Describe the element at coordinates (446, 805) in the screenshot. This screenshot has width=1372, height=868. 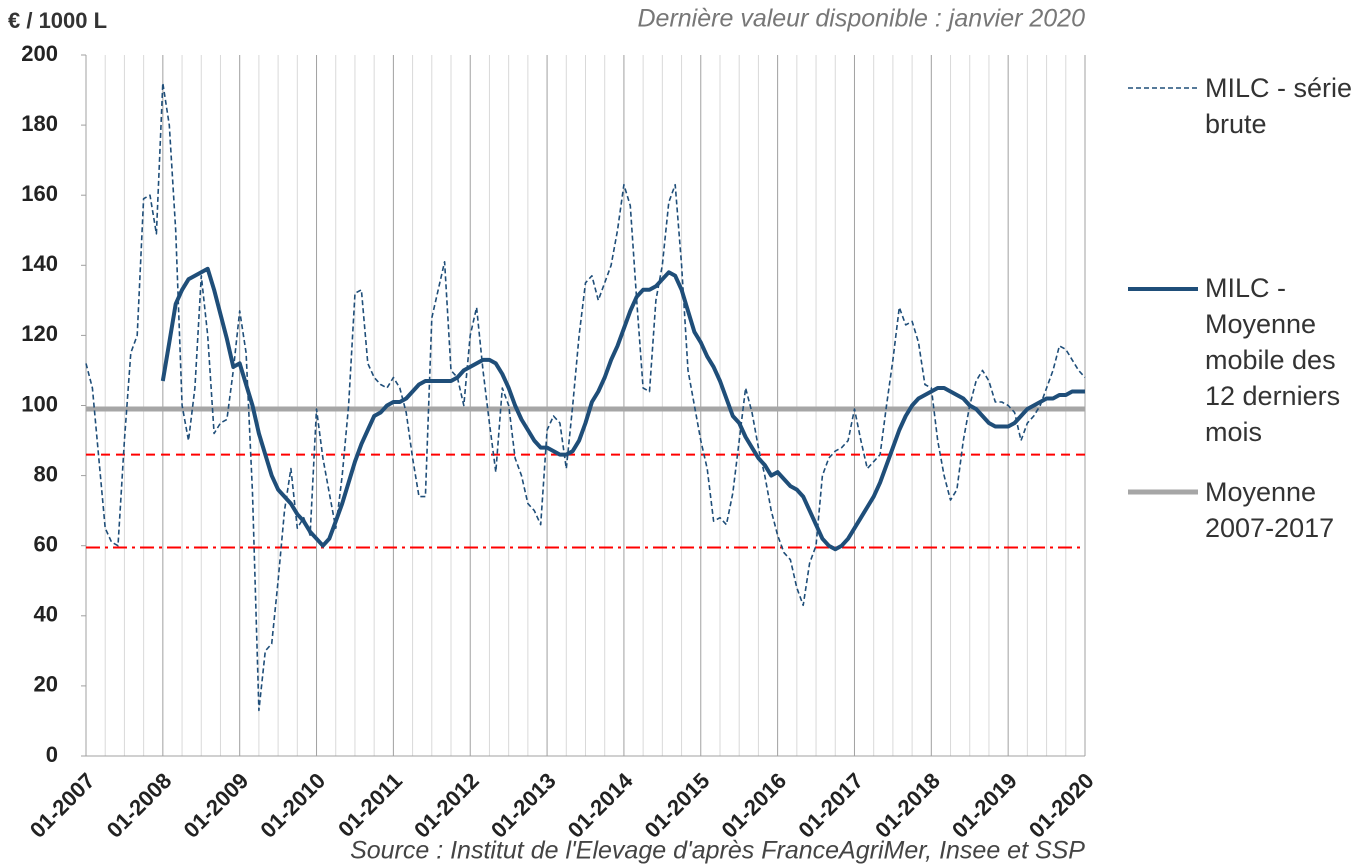
I see `x-tick-label: 01-2012` at that location.